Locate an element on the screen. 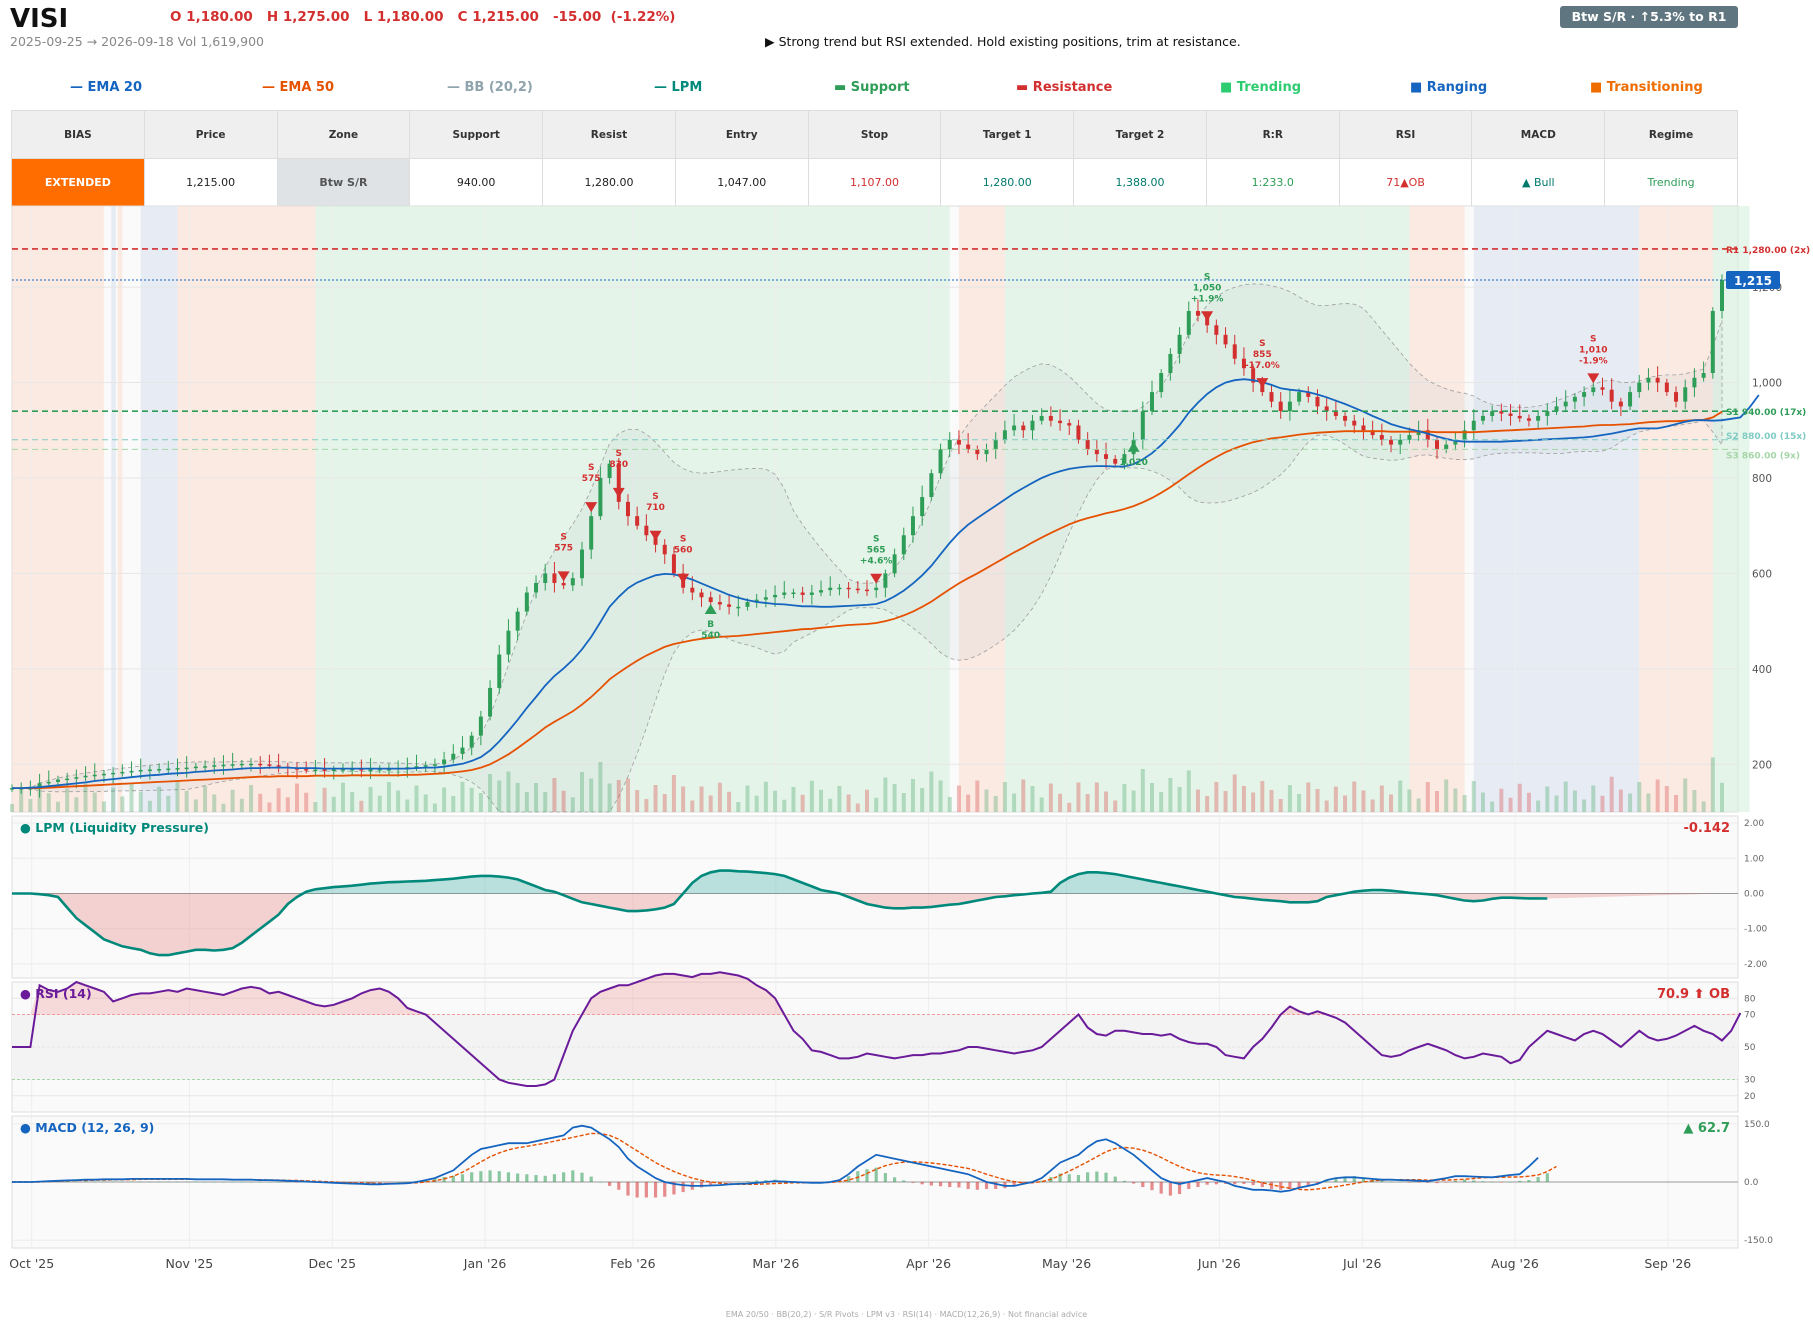 The image size is (1813, 1330). table-header-cell: Entry is located at coordinates (741, 134).